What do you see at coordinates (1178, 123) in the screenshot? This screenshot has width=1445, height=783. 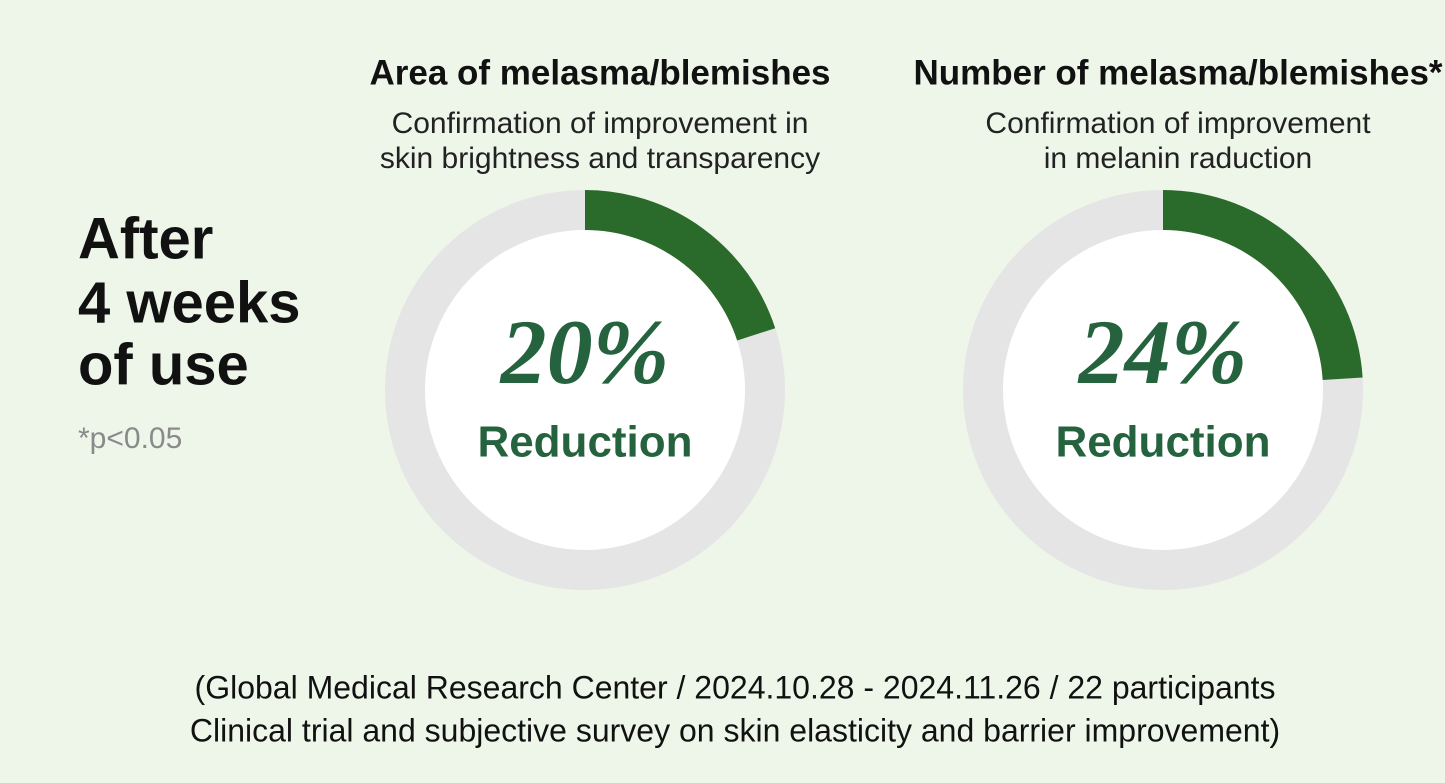 I see `chart-subtitle: Confirmation of improvement` at bounding box center [1178, 123].